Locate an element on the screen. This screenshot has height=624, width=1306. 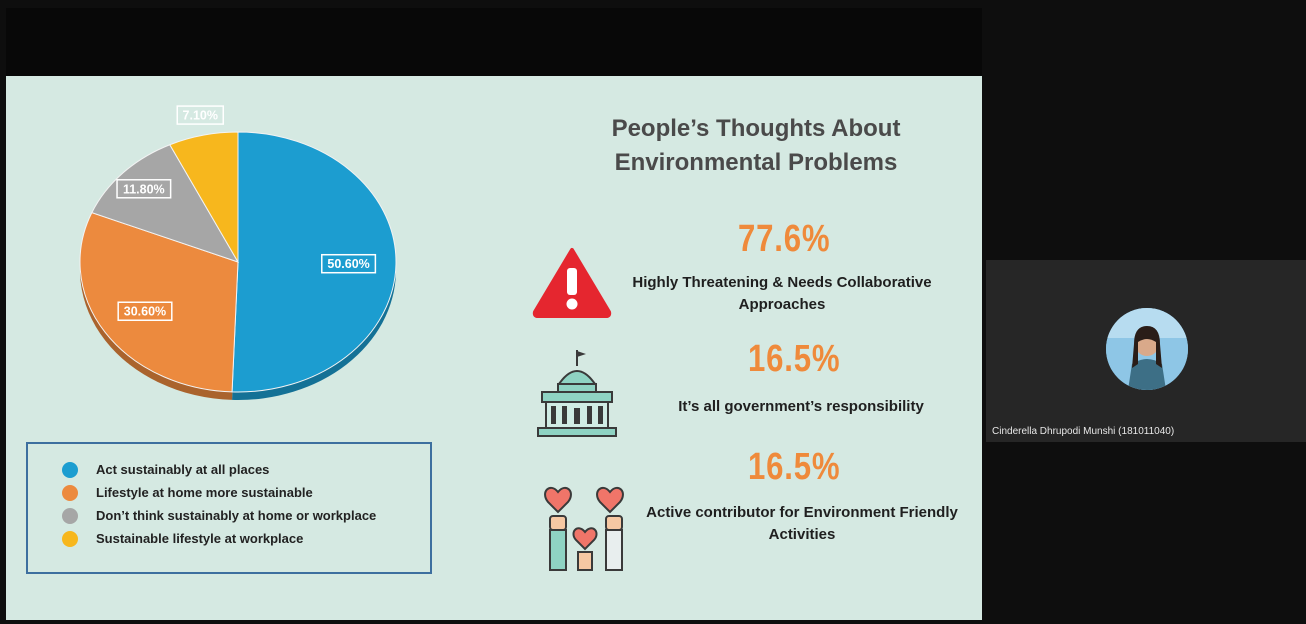
warning-icon is located at coordinates (572, 283).